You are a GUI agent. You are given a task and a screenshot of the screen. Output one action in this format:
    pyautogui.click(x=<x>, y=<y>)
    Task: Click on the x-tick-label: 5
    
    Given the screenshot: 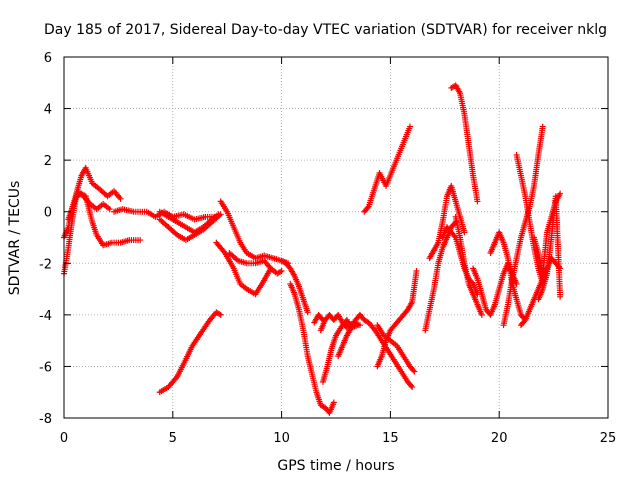 What is the action you would take?
    pyautogui.click(x=173, y=438)
    